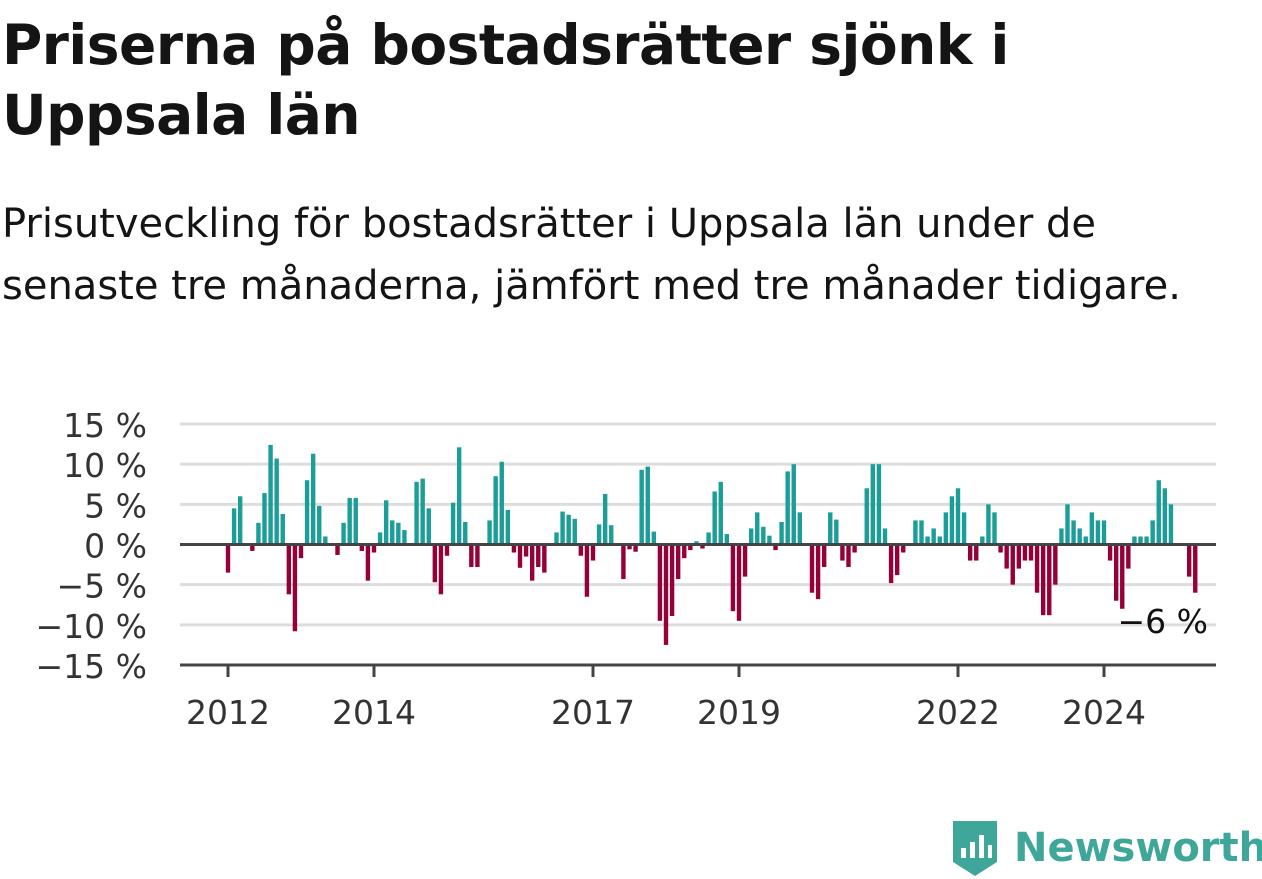 The width and height of the screenshot is (1262, 879). What do you see at coordinates (374, 712) in the screenshot?
I see `x-tick-label: 2014` at bounding box center [374, 712].